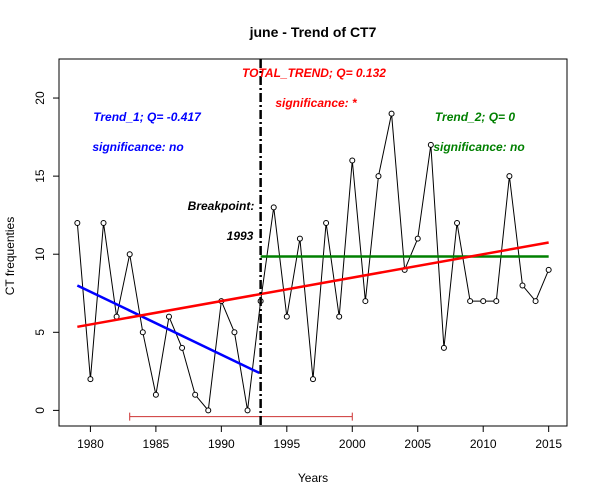 This screenshot has width=600, height=500. I want to click on y-axis-label: CT frequenties, so click(10, 256).